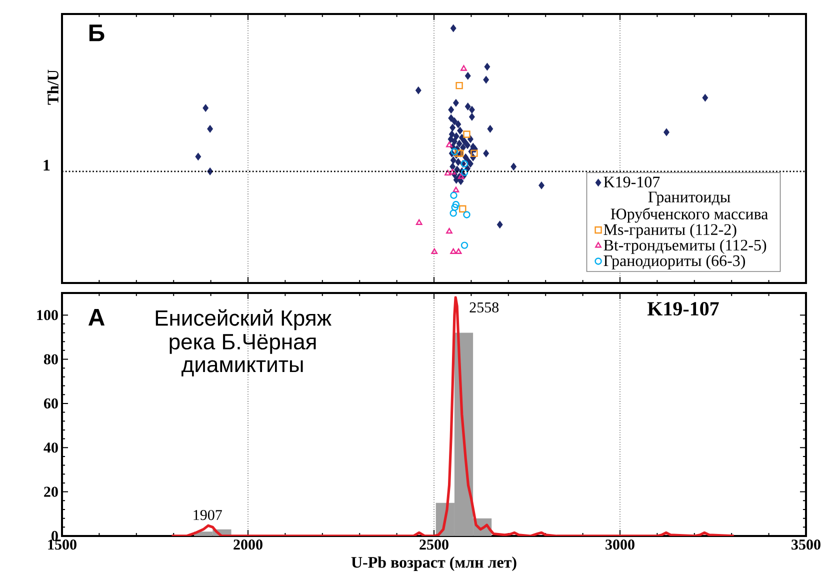  What do you see at coordinates (96, 317) in the screenshot?
I see `annotation: А` at bounding box center [96, 317].